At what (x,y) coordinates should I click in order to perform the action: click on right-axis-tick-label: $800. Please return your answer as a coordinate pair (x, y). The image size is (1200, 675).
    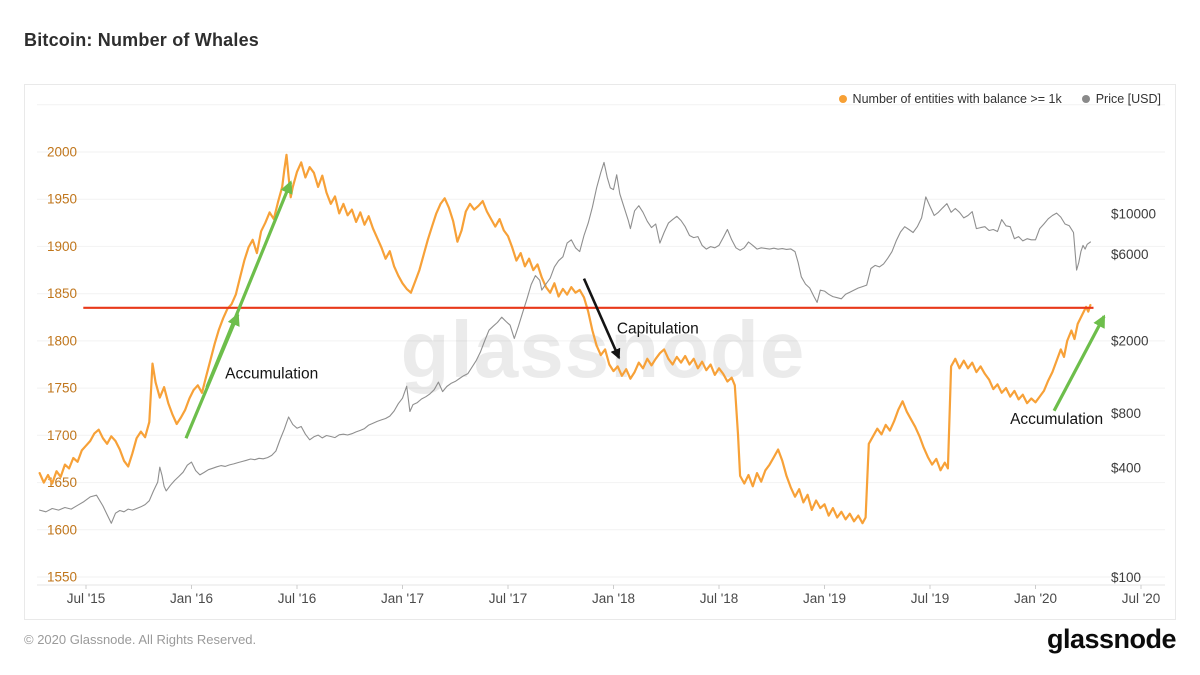
    Looking at the image, I should click on (1126, 413).